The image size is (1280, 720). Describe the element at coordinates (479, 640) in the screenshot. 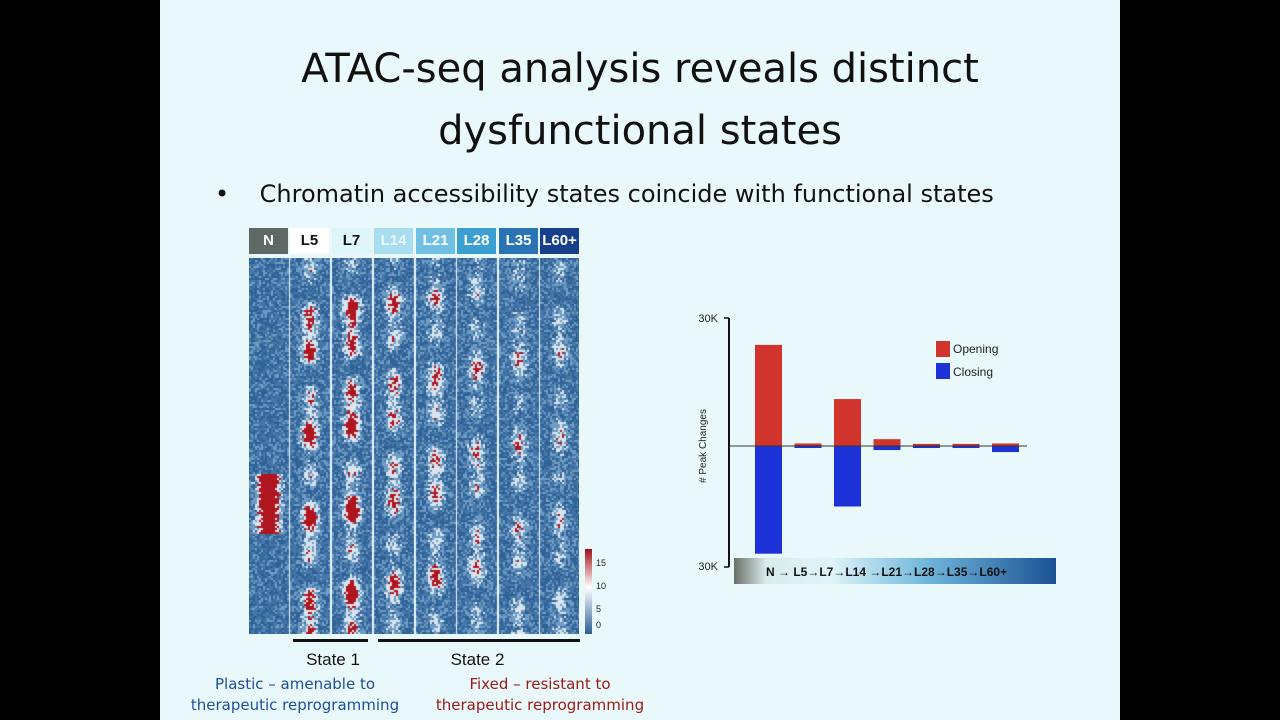

I see `state2-bracket` at that location.